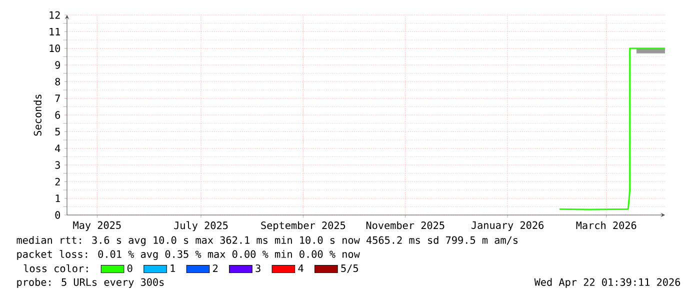 The width and height of the screenshot is (697, 297). What do you see at coordinates (38, 115) in the screenshot?
I see `y-axis-title: Seconds` at bounding box center [38, 115].